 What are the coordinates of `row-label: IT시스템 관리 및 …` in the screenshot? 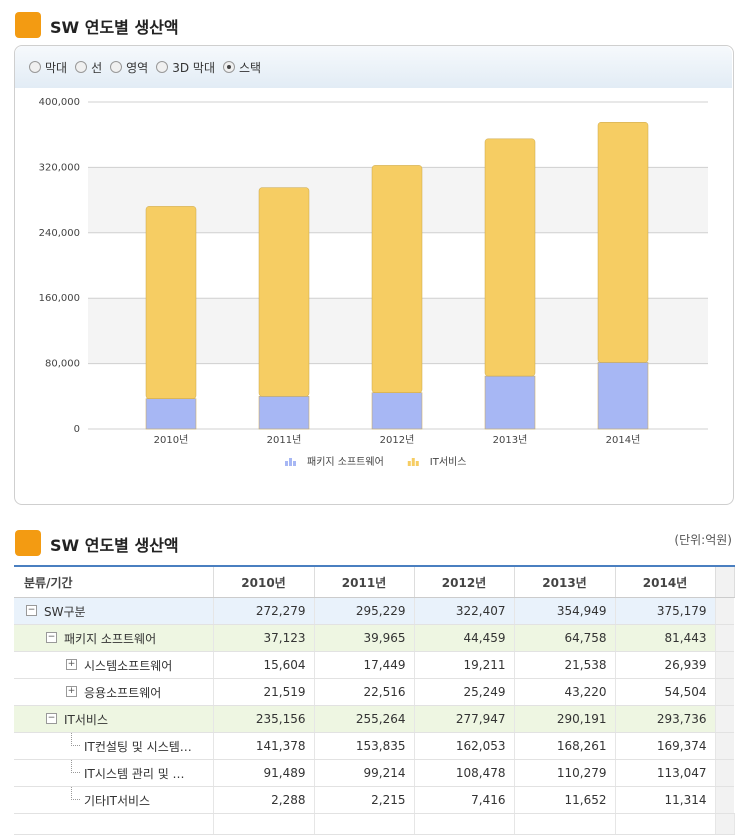 It's located at (134, 774).